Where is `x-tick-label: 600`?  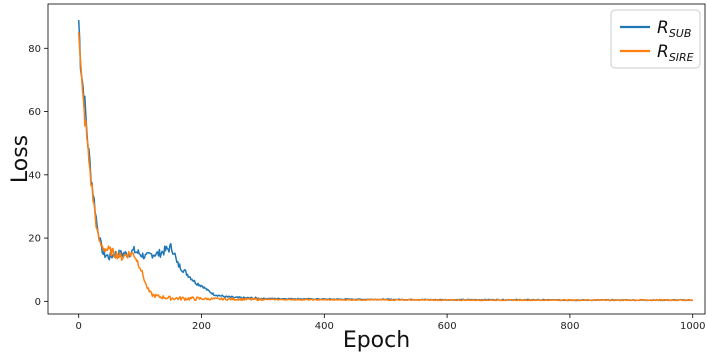
x-tick-label: 600 is located at coordinates (447, 326).